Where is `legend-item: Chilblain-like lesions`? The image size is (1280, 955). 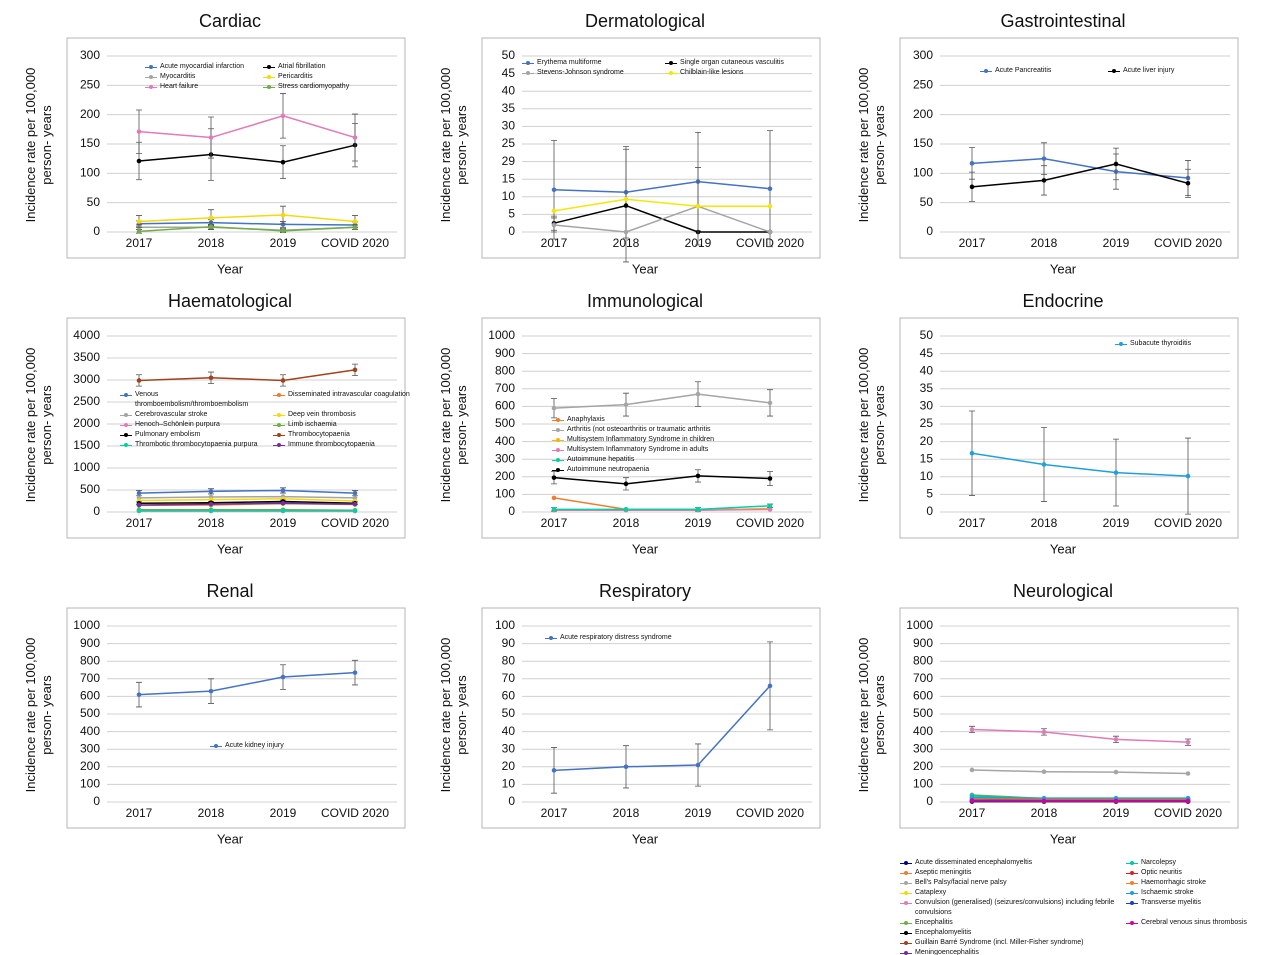
legend-item: Chilblain-like lesions is located at coordinates (732, 73).